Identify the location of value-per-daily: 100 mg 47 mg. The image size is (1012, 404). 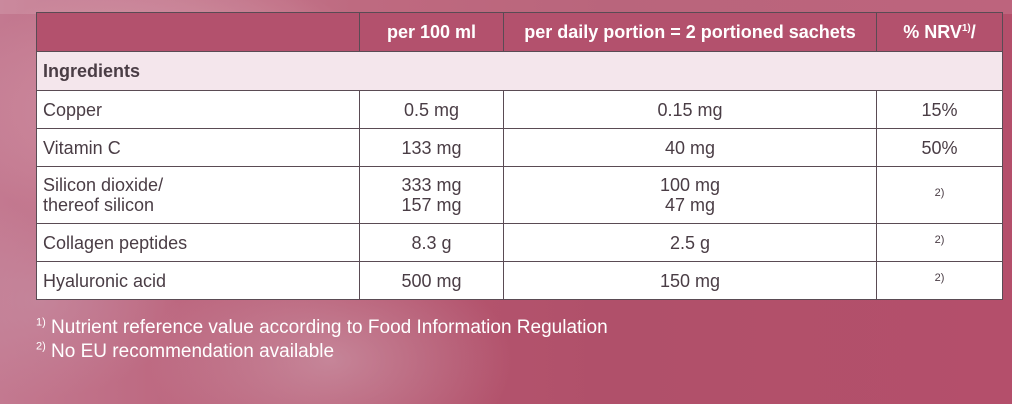
(690, 195).